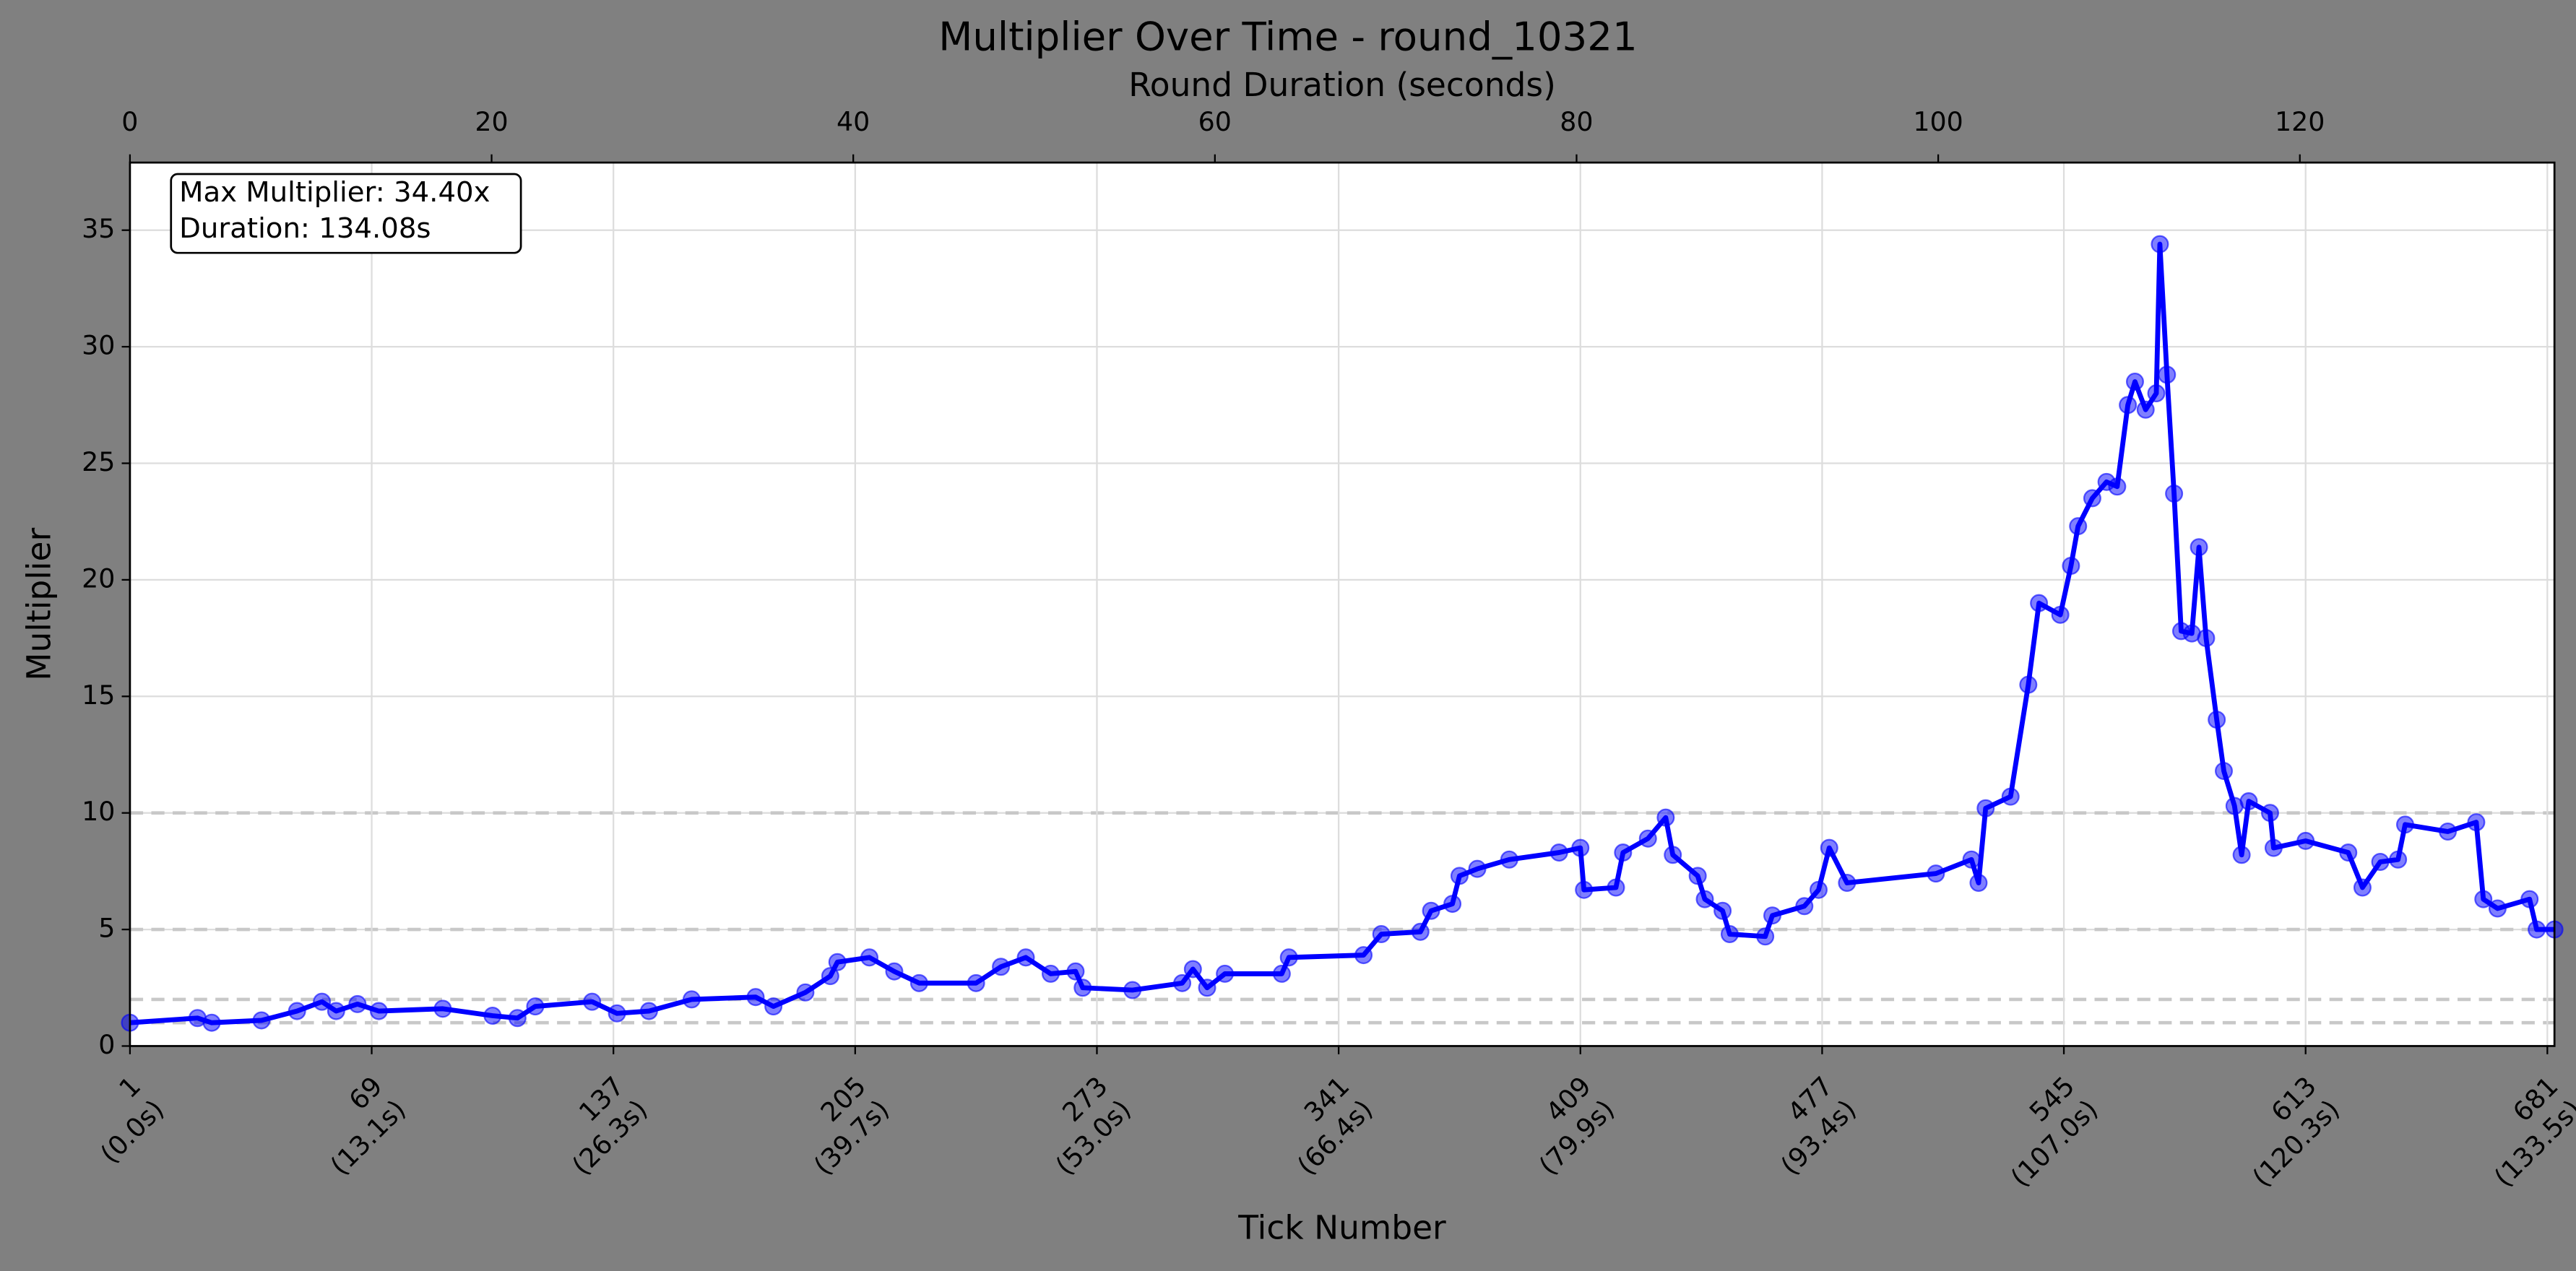 This screenshot has width=2576, height=1271. Describe the element at coordinates (98, 578) in the screenshot. I see `y-tick-label: 20` at that location.